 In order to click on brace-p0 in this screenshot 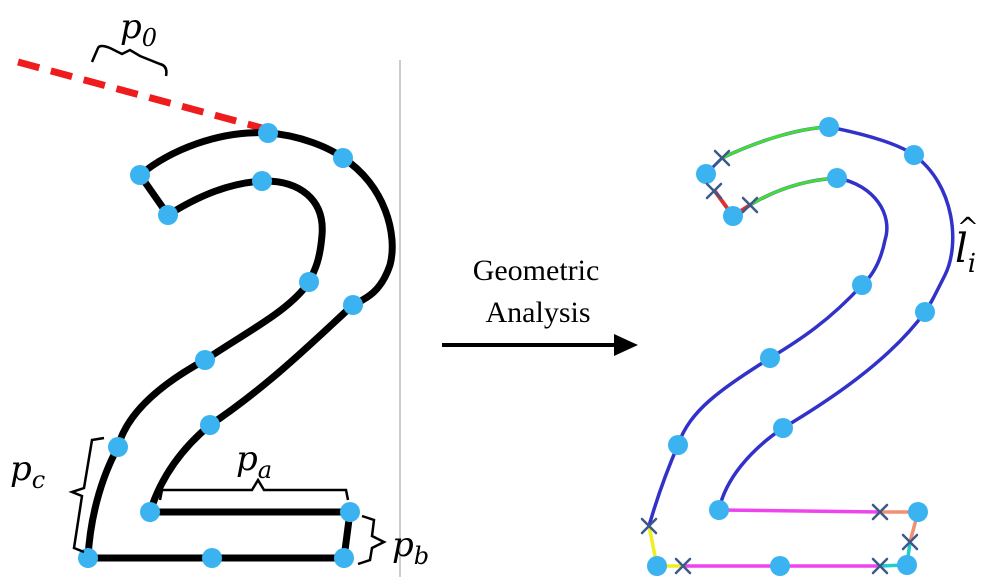, I will do `click(129, 60)`.